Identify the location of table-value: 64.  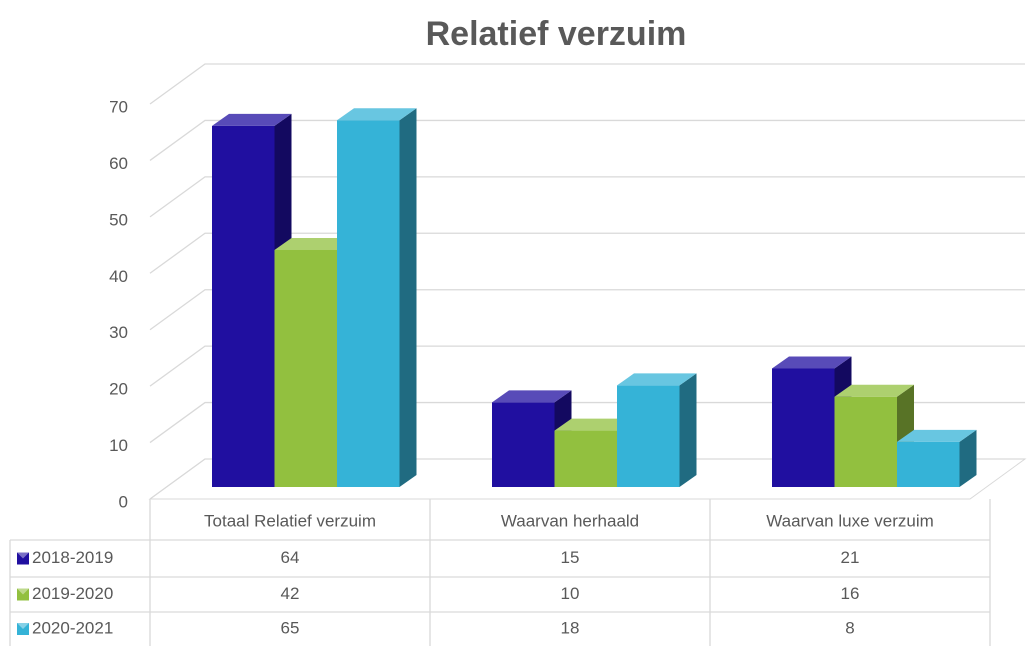
(290, 557).